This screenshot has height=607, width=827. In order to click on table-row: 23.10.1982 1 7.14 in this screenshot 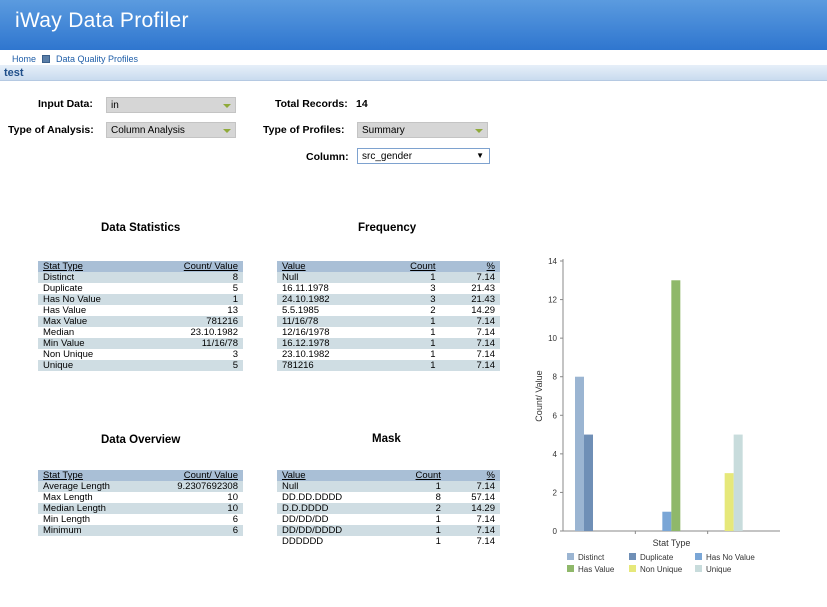, I will do `click(388, 354)`.